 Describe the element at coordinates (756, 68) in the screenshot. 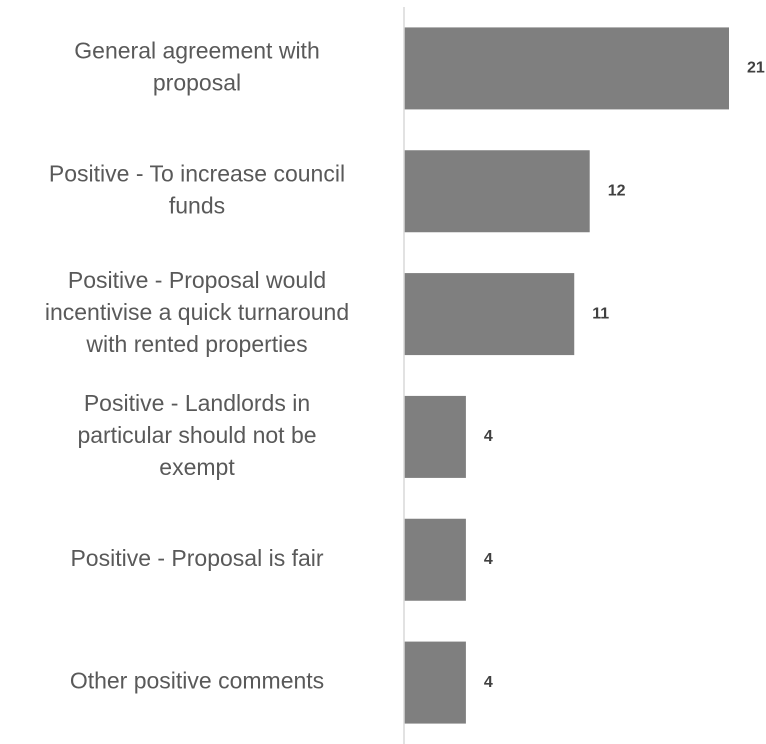

I see `value-label-0: 21` at that location.